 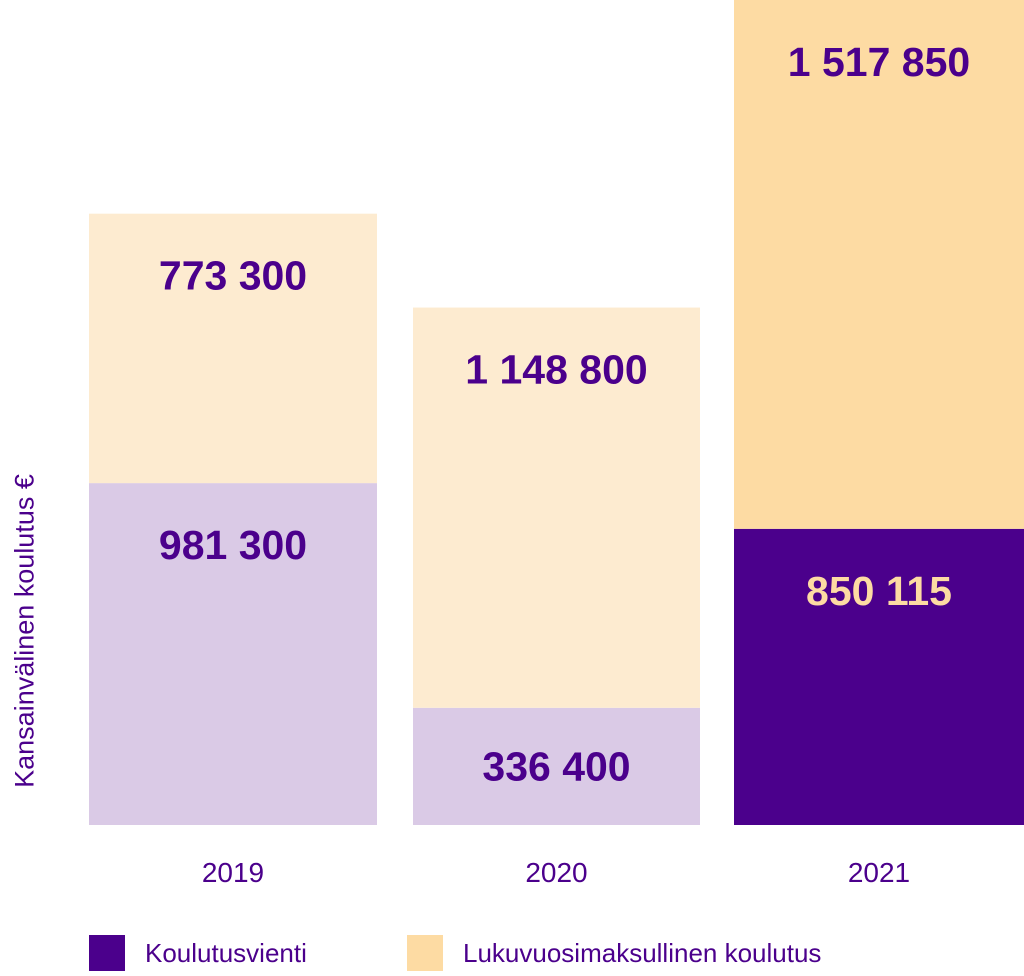 What do you see at coordinates (226, 952) in the screenshot?
I see `legend-label: Koulutusvienti` at bounding box center [226, 952].